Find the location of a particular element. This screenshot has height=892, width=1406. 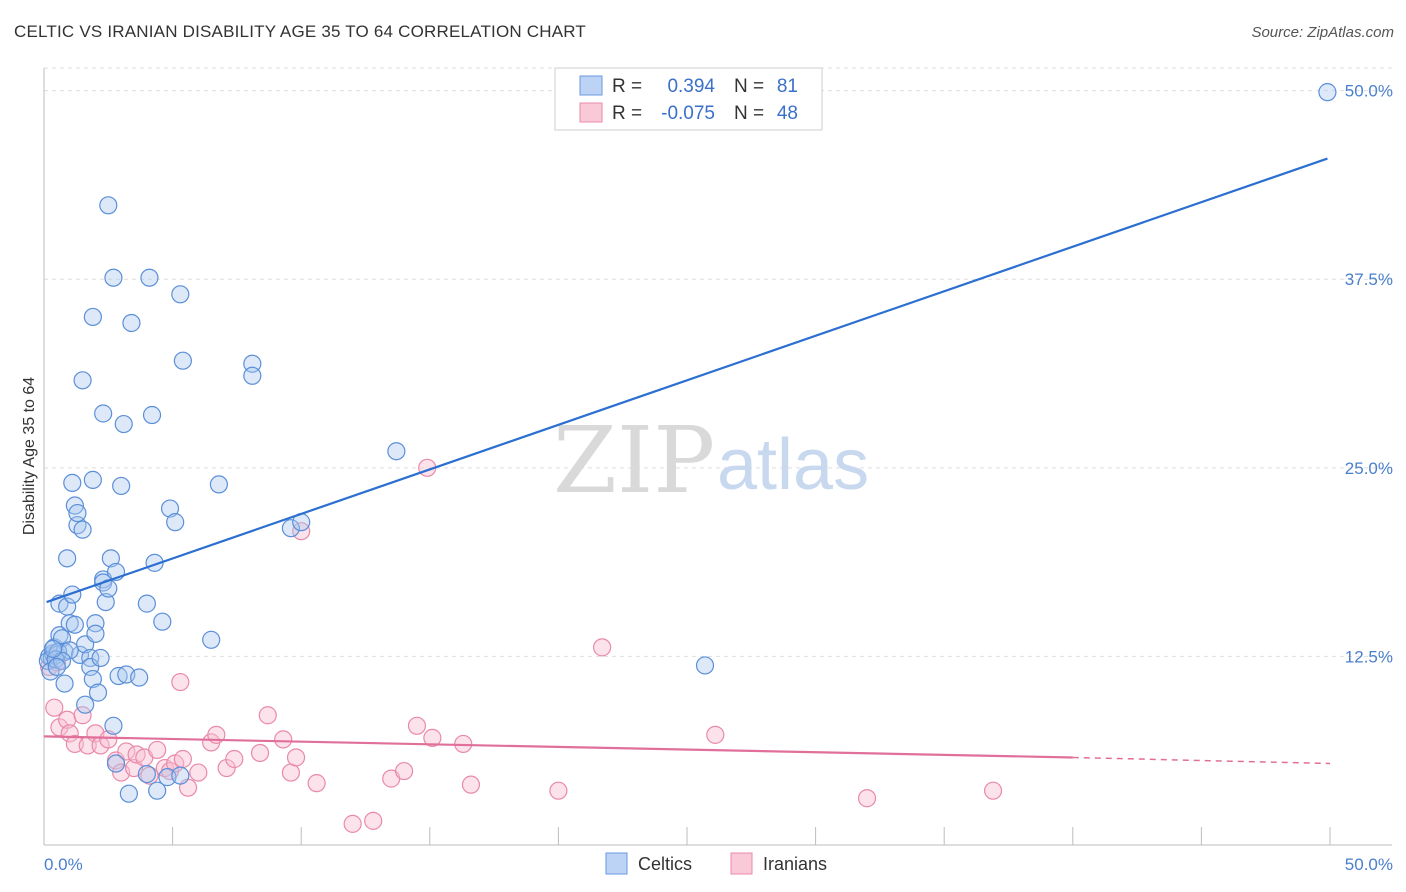

iranians-swatch is located at coordinates (591, 112).